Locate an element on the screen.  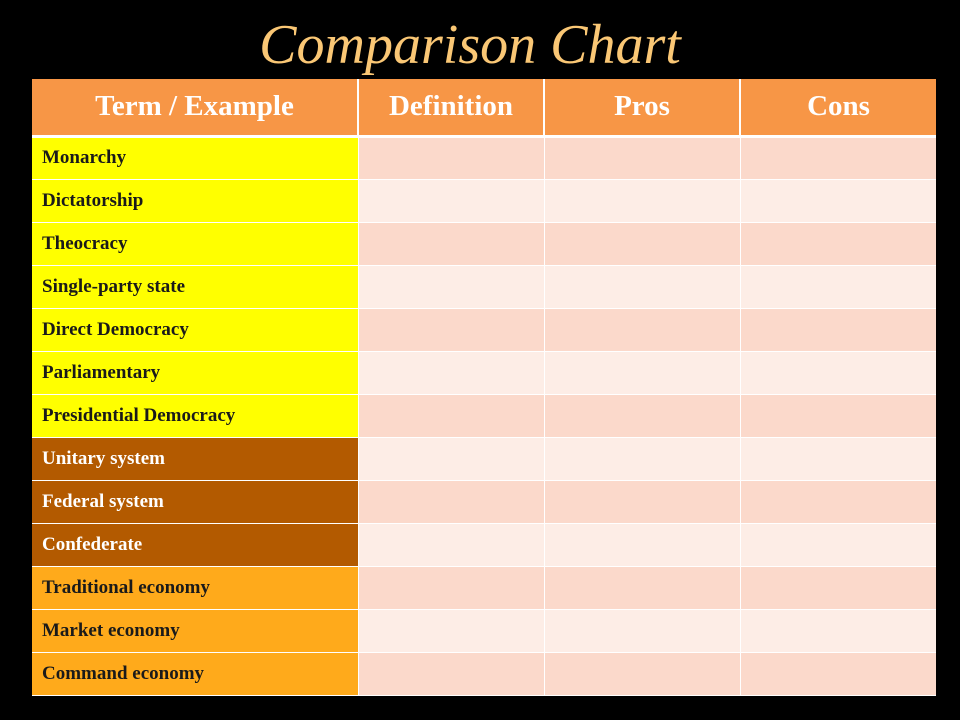
term-cell: Monarchy is located at coordinates (195, 158).